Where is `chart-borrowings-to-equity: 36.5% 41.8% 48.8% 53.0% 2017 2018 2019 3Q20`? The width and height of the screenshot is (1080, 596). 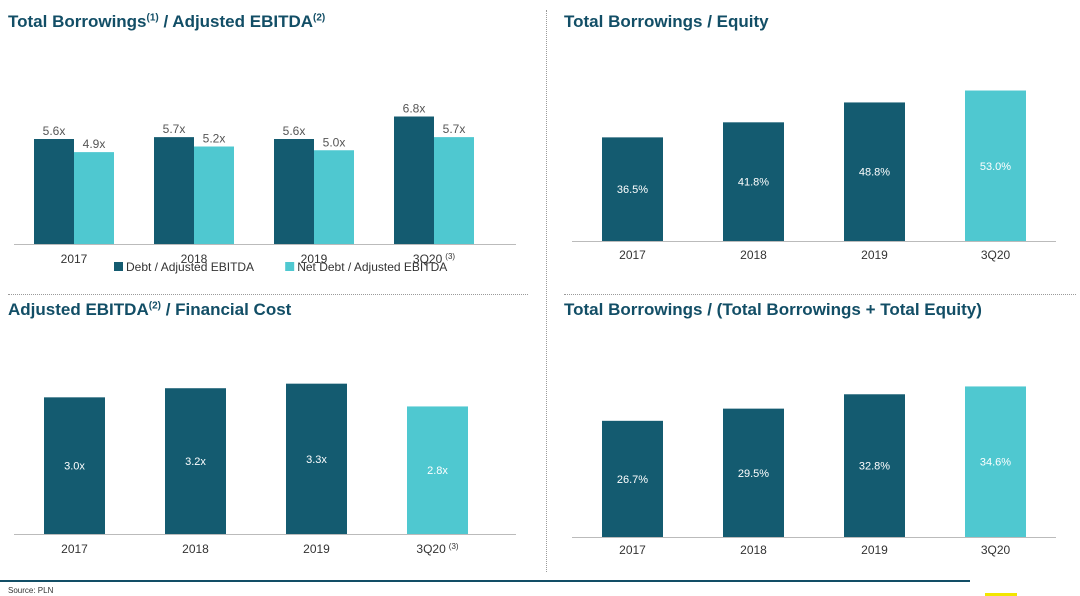
chart-borrowings-to-equity: 36.5% 41.8% 48.8% 53.0% 2017 2018 2019 3Q20 is located at coordinates (814, 176).